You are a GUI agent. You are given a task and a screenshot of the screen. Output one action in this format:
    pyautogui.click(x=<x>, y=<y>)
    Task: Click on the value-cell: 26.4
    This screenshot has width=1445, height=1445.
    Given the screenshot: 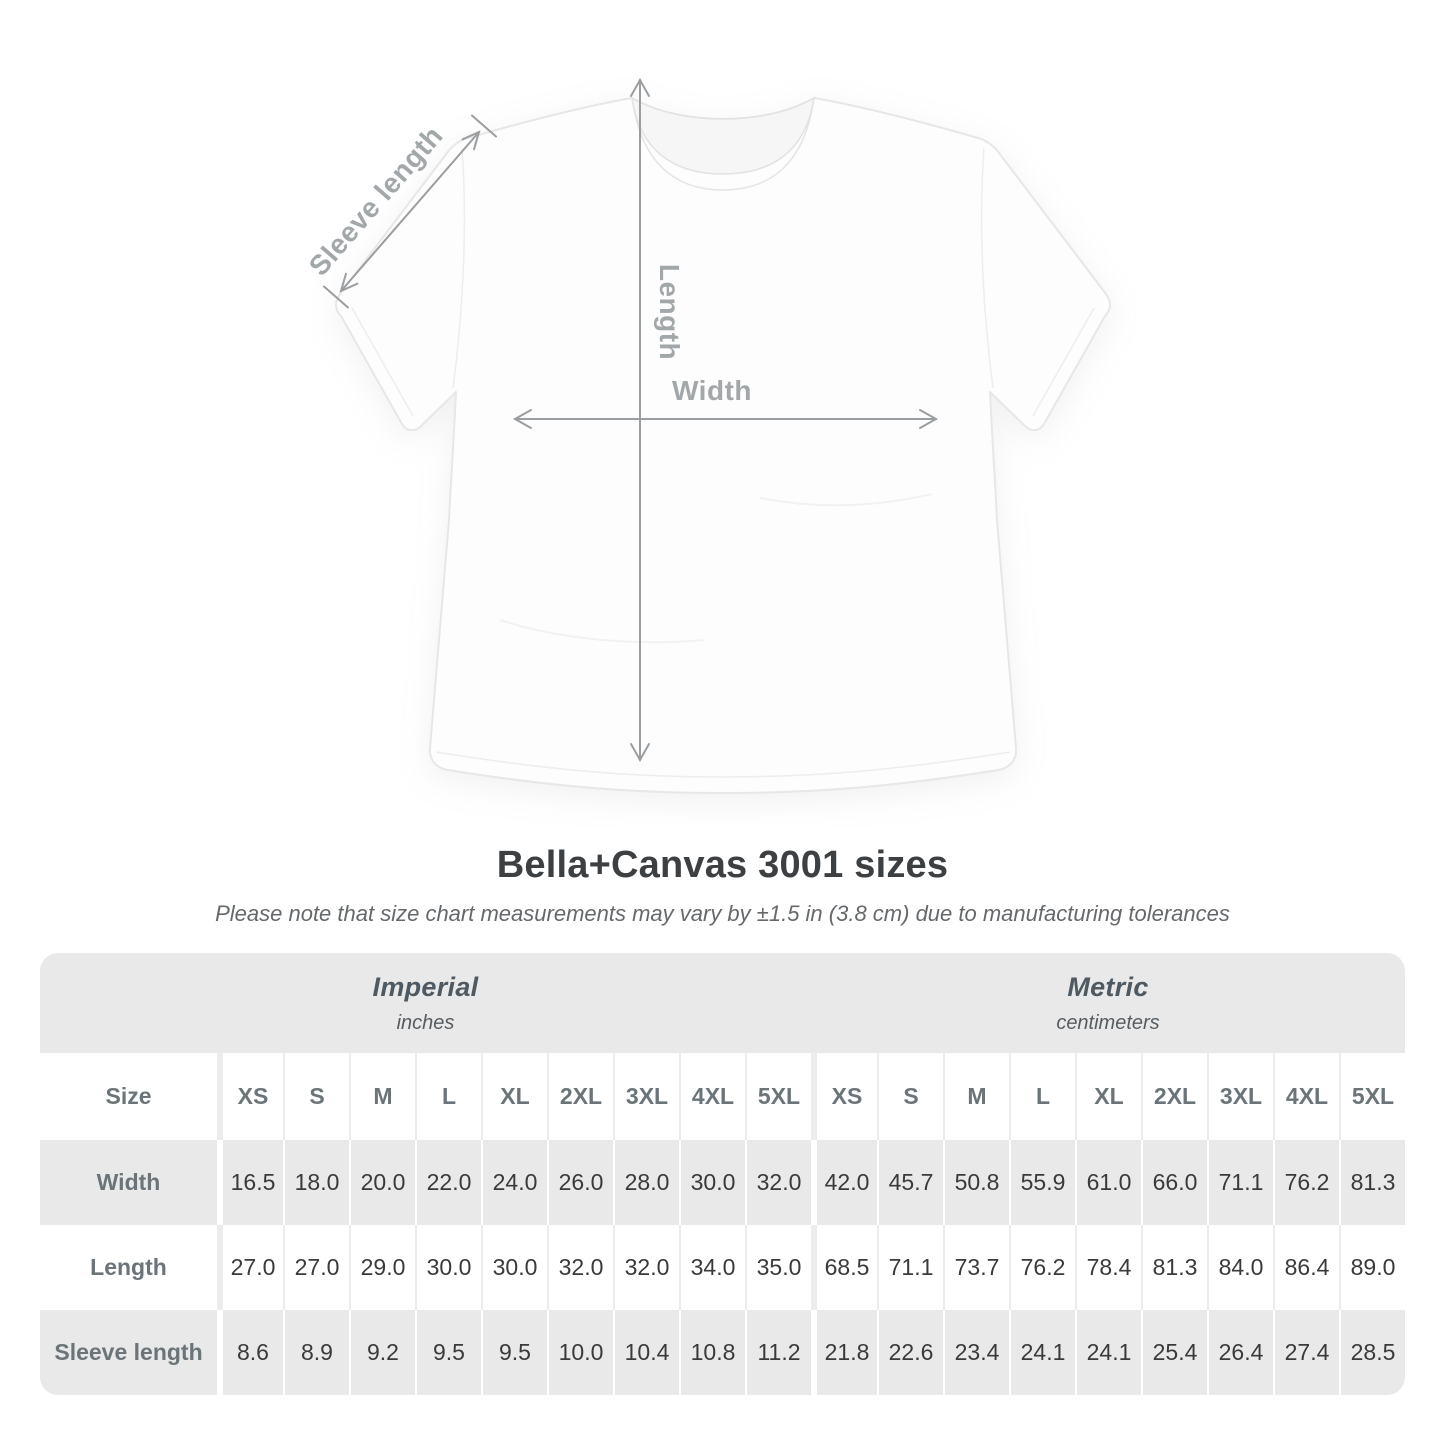 What is the action you would take?
    pyautogui.click(x=1240, y=1352)
    